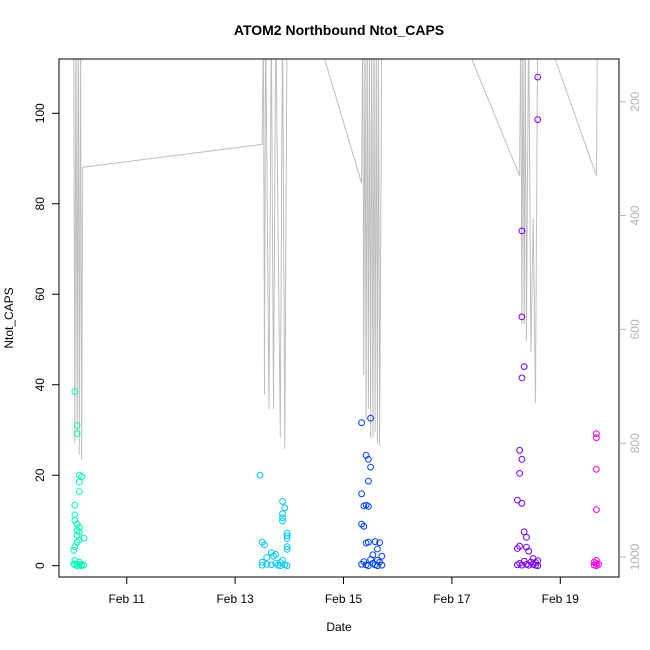 The width and height of the screenshot is (650, 650). Describe the element at coordinates (452, 599) in the screenshot. I see `x-tick-label: Feb 17` at that location.